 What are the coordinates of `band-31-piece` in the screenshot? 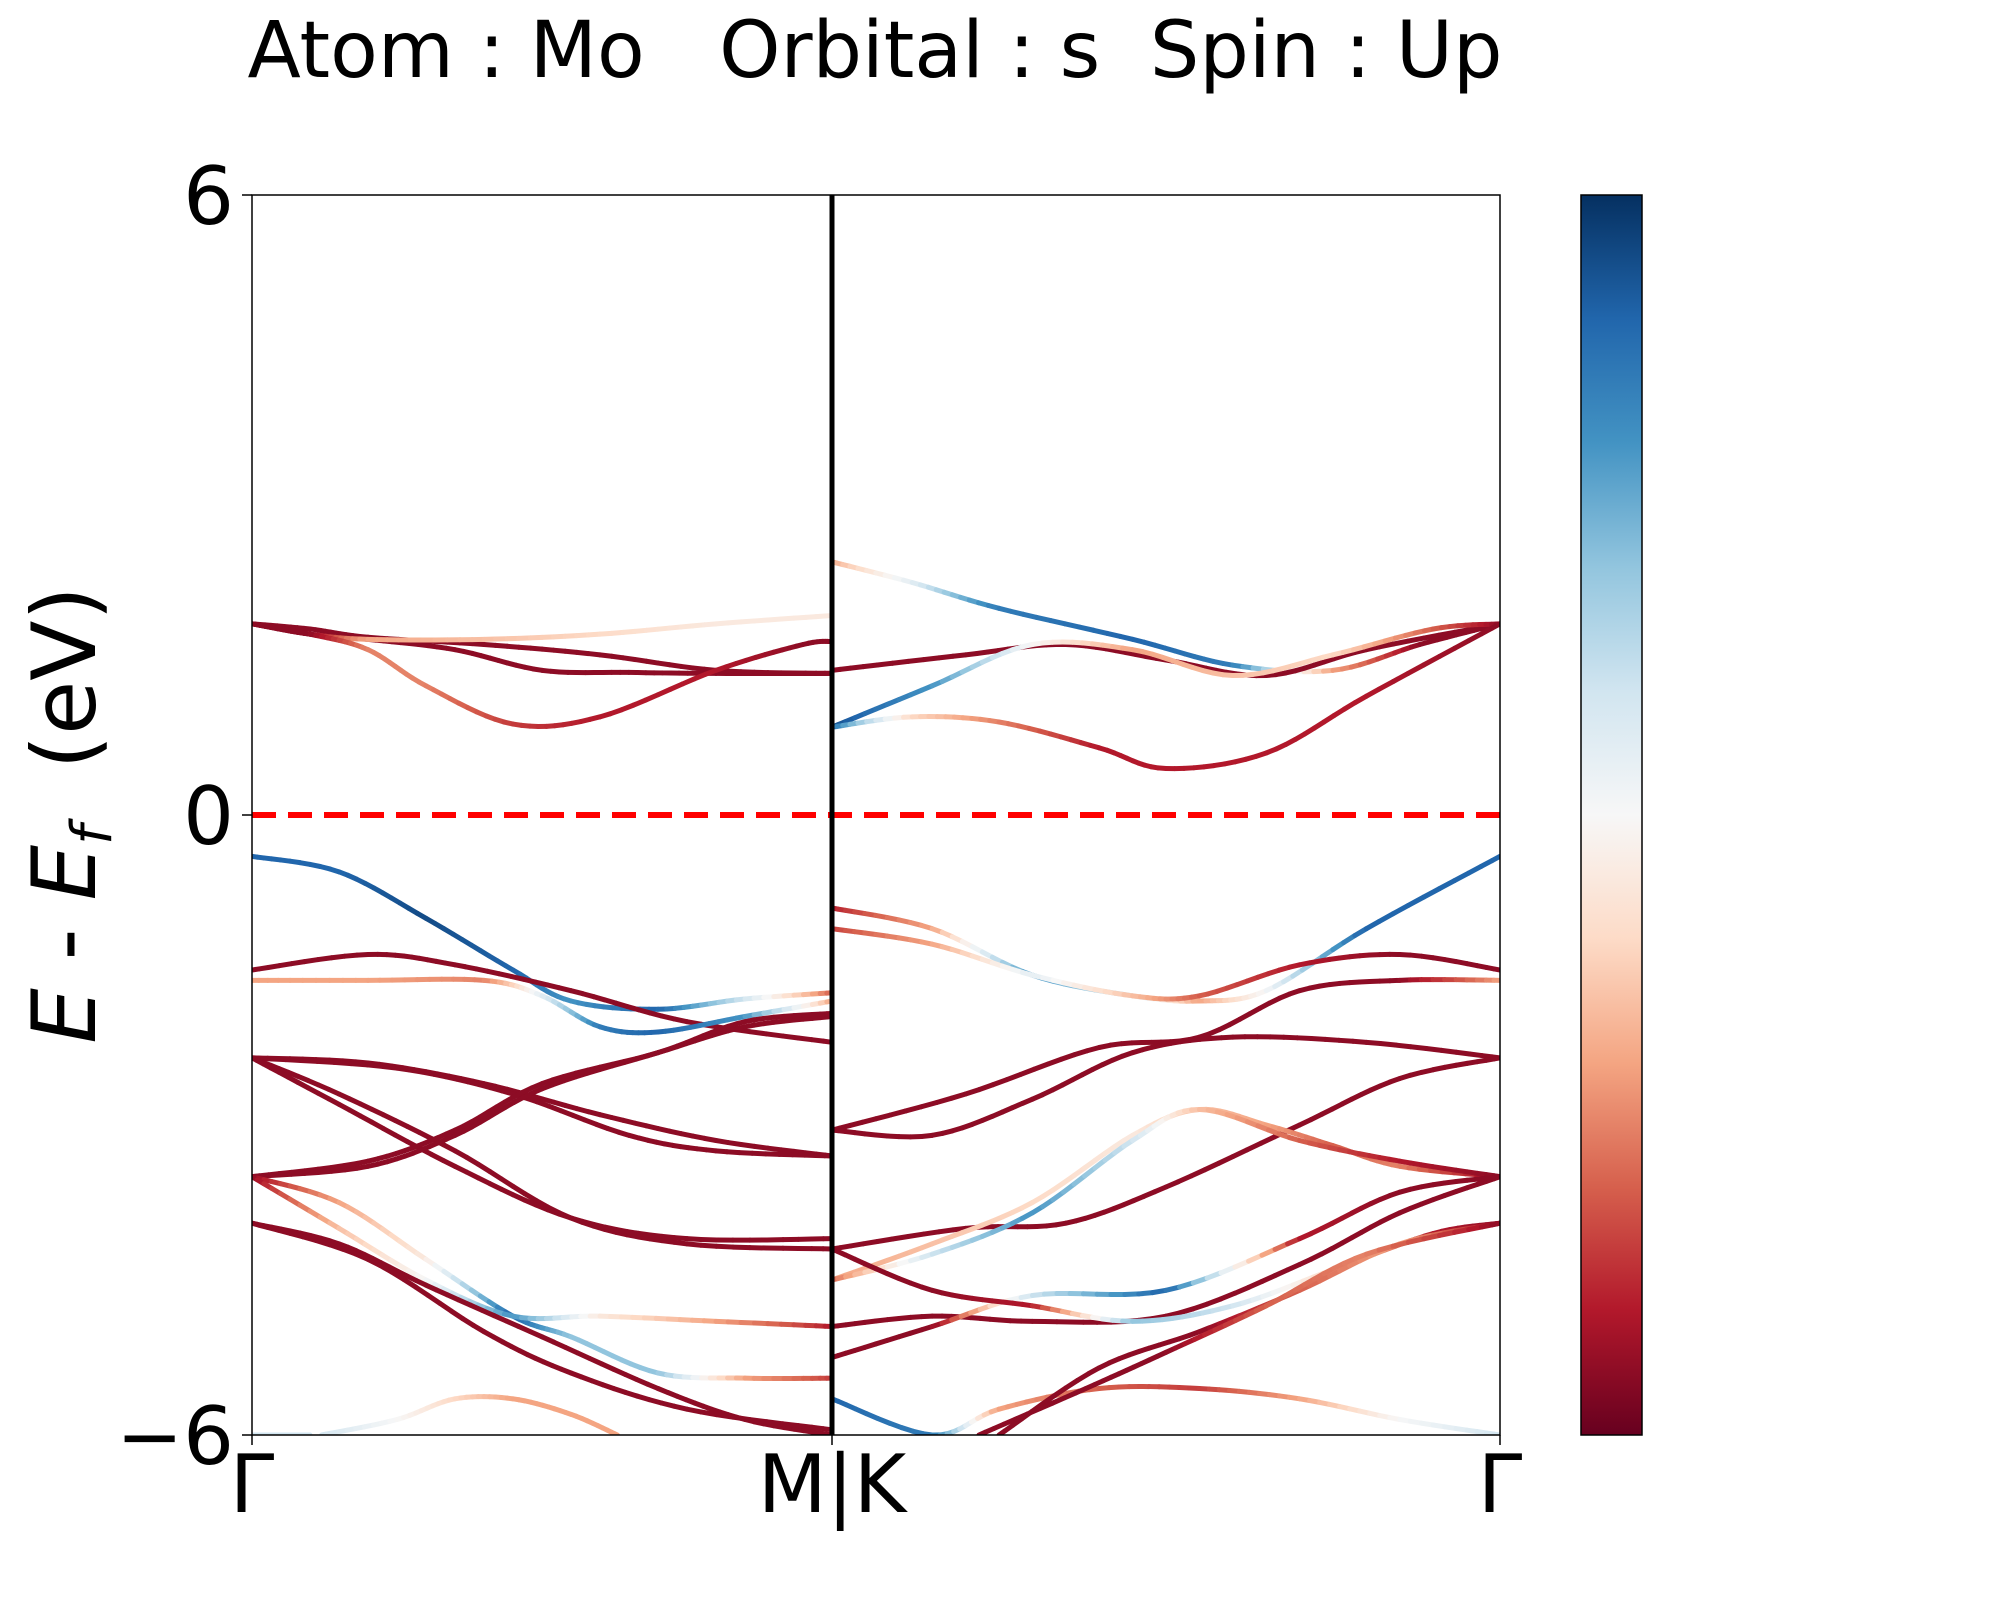 It's located at (1495, 1177).